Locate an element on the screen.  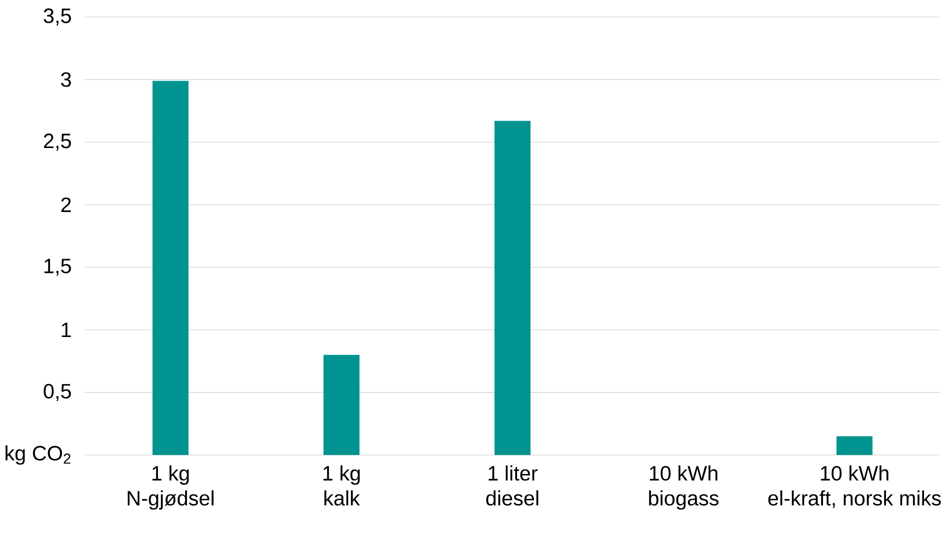
x-tick-label: 10 kWh el-kraft, norsk miks is located at coordinates (854, 486).